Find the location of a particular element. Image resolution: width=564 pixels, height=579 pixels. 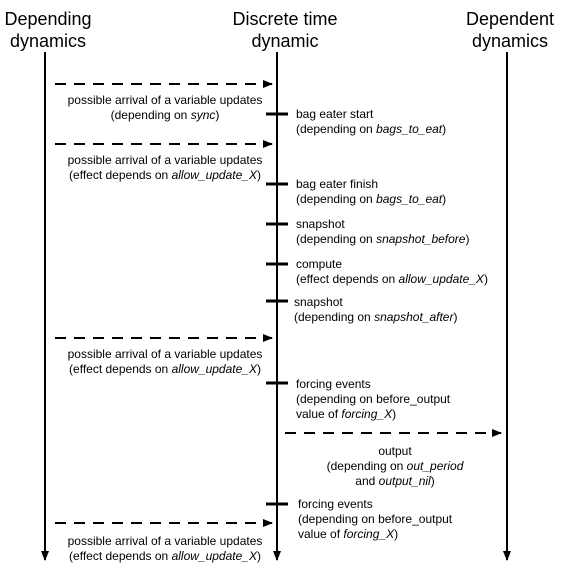

header-discrete-time-dynamic: Discrete time dynamic is located at coordinates (285, 30).